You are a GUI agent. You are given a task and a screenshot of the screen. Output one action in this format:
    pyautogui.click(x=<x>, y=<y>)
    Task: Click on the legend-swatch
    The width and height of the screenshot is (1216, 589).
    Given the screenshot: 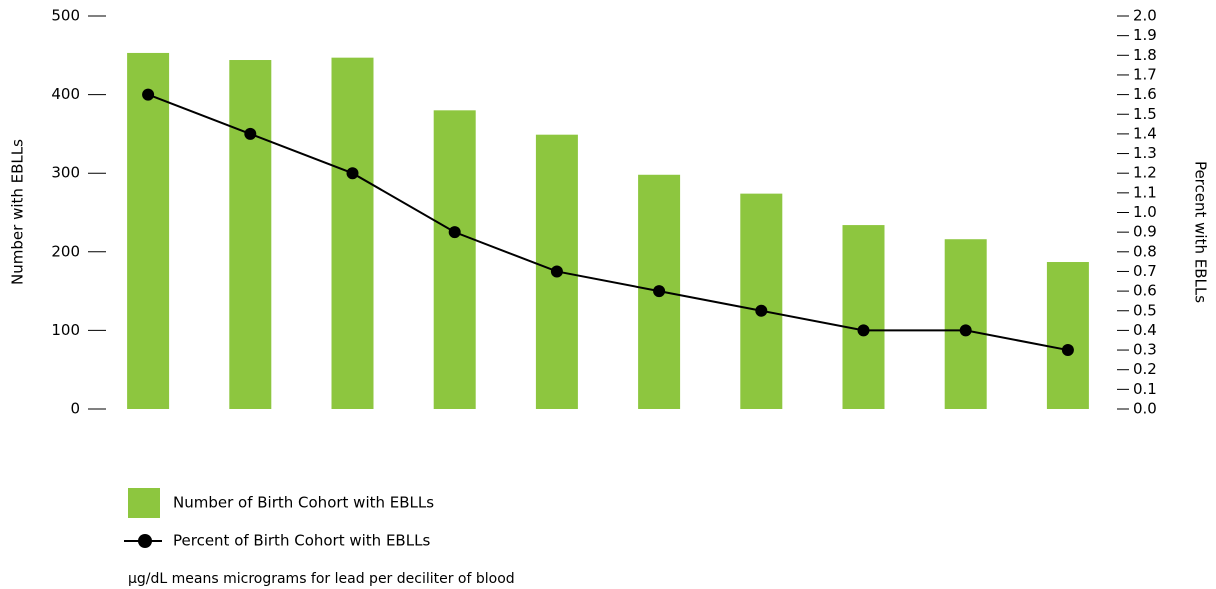 What is the action you would take?
    pyautogui.click(x=144, y=503)
    